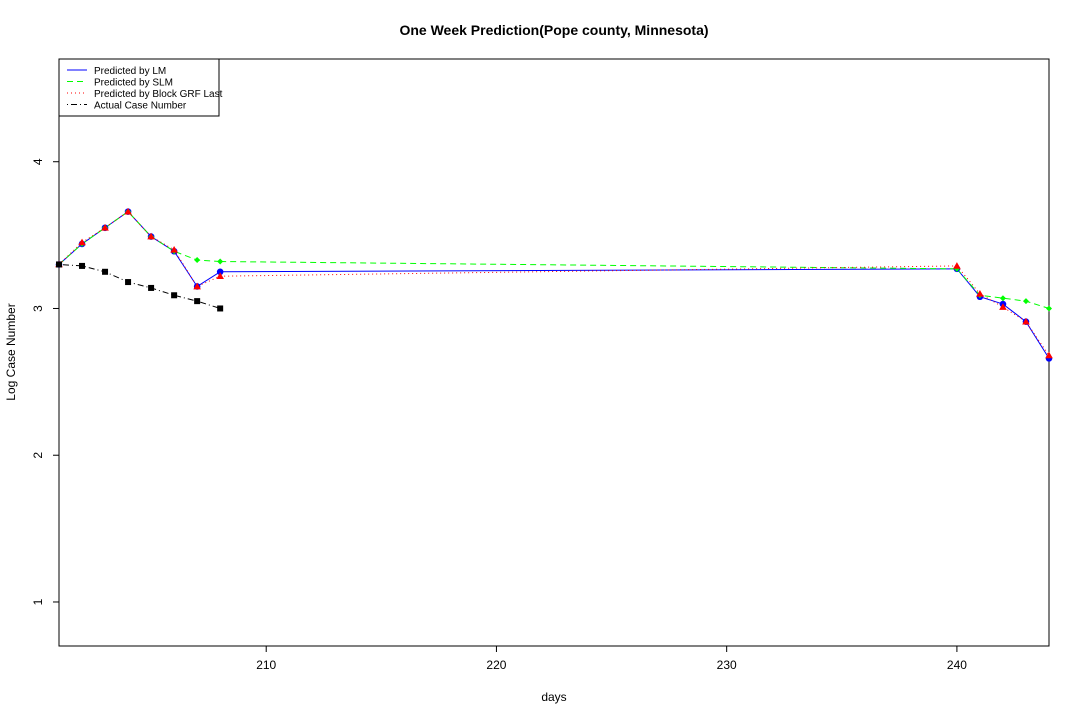  What do you see at coordinates (130, 71) in the screenshot?
I see `legend-item-label: Predicted by LM` at bounding box center [130, 71].